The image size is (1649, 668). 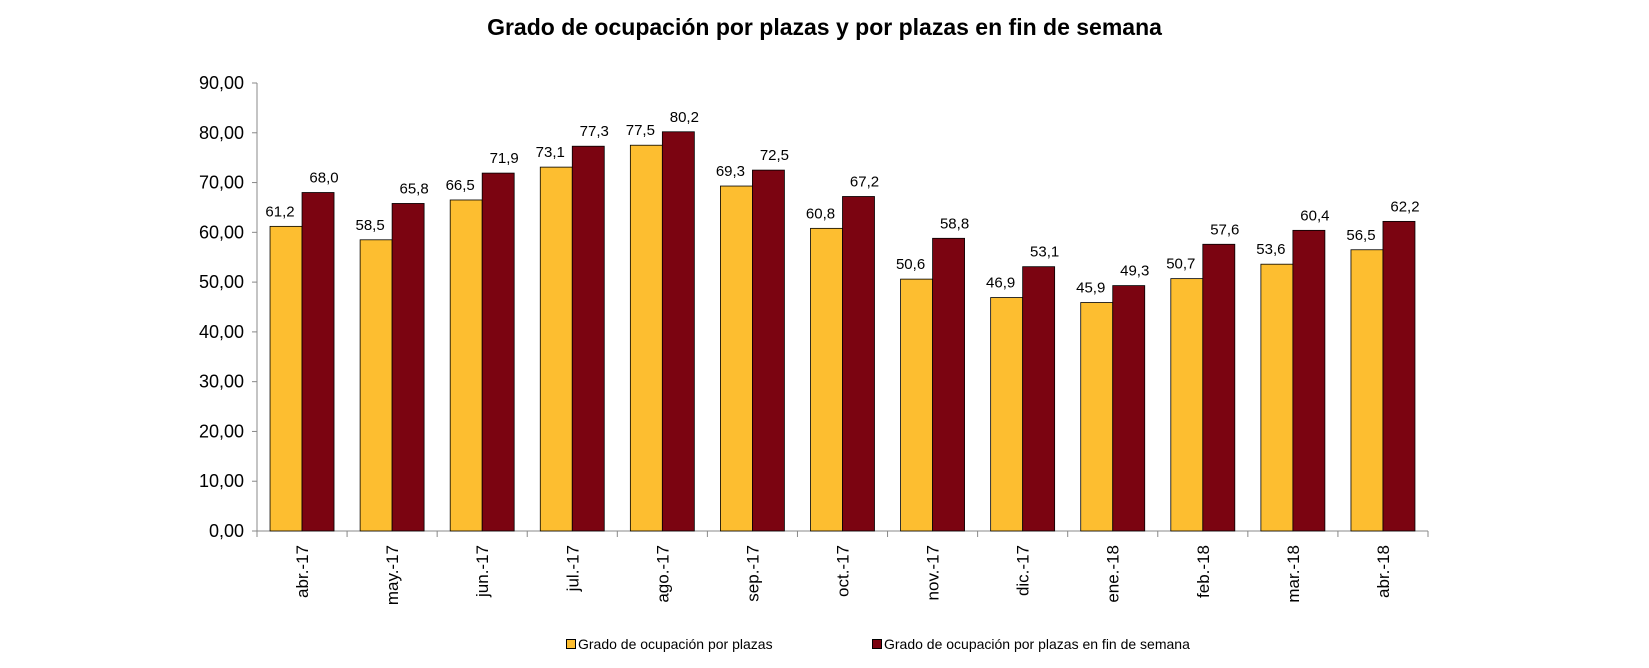 What do you see at coordinates (279, 211) in the screenshot?
I see `data-label-plazas: 61,2` at bounding box center [279, 211].